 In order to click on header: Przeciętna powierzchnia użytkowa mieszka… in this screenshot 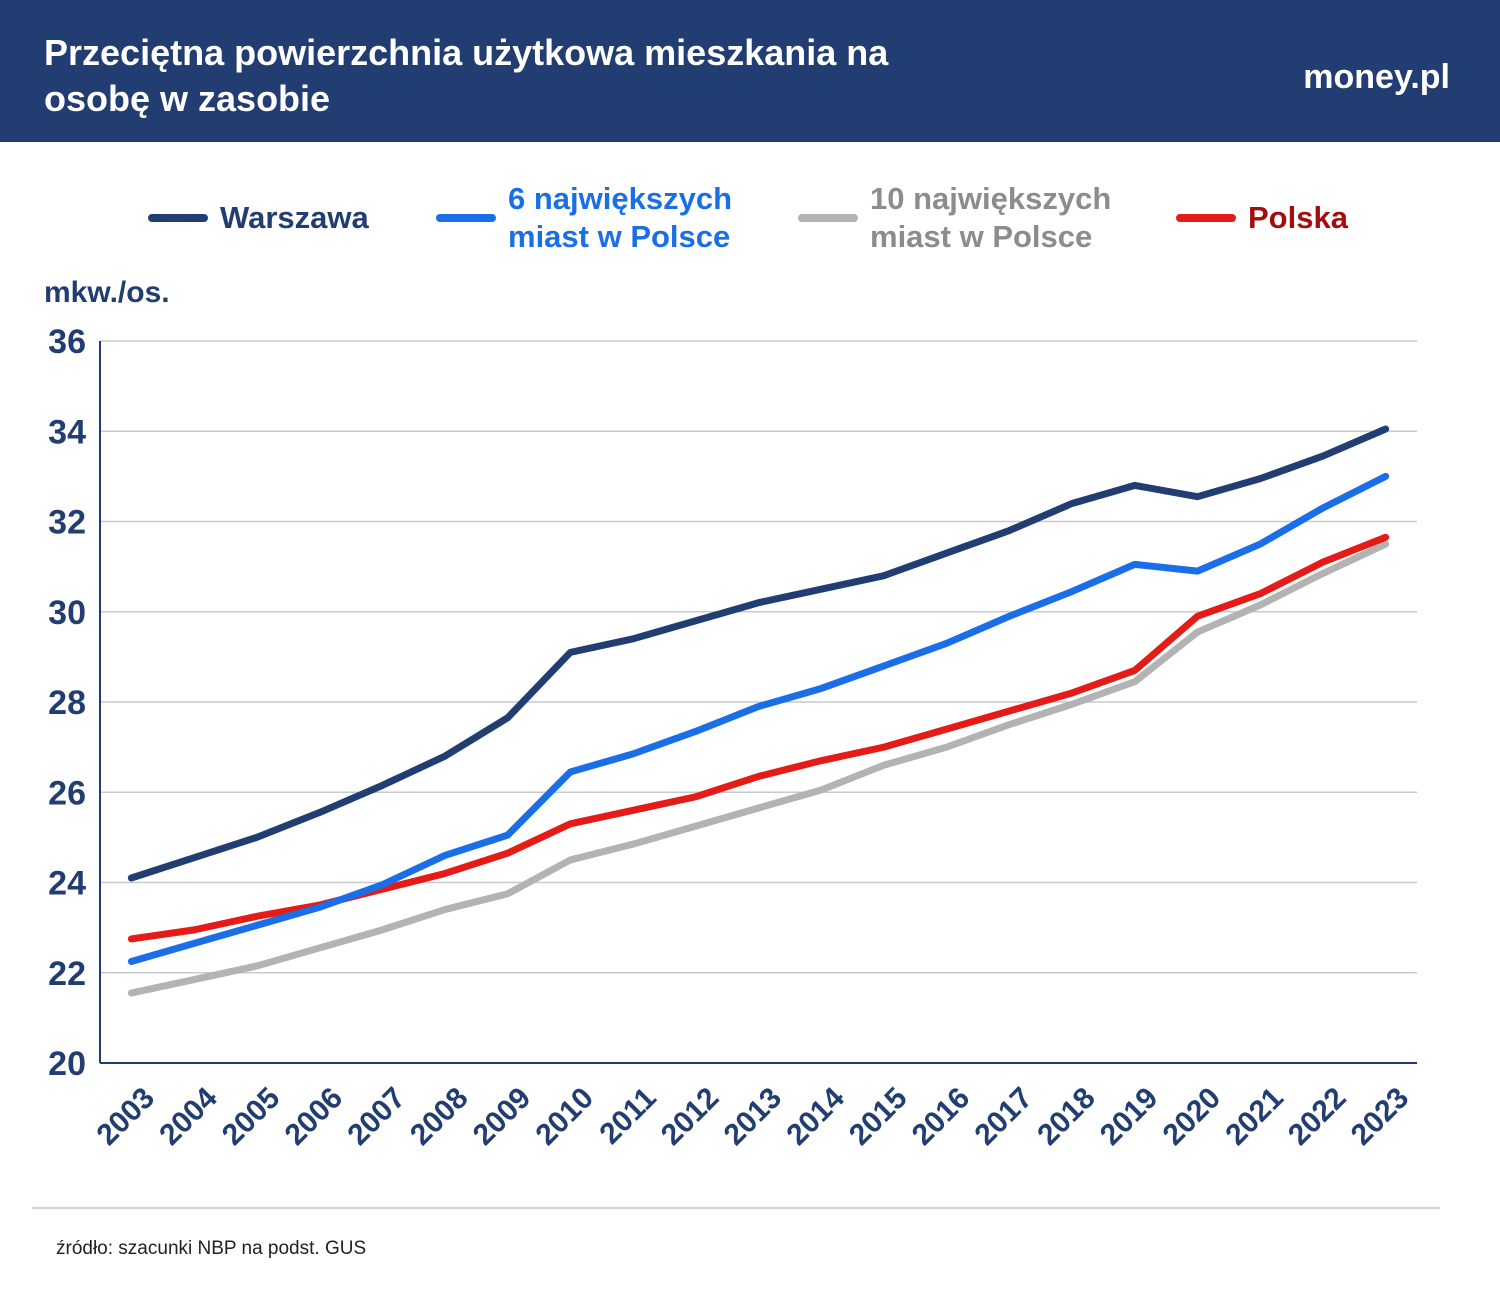, I will do `click(750, 71)`.